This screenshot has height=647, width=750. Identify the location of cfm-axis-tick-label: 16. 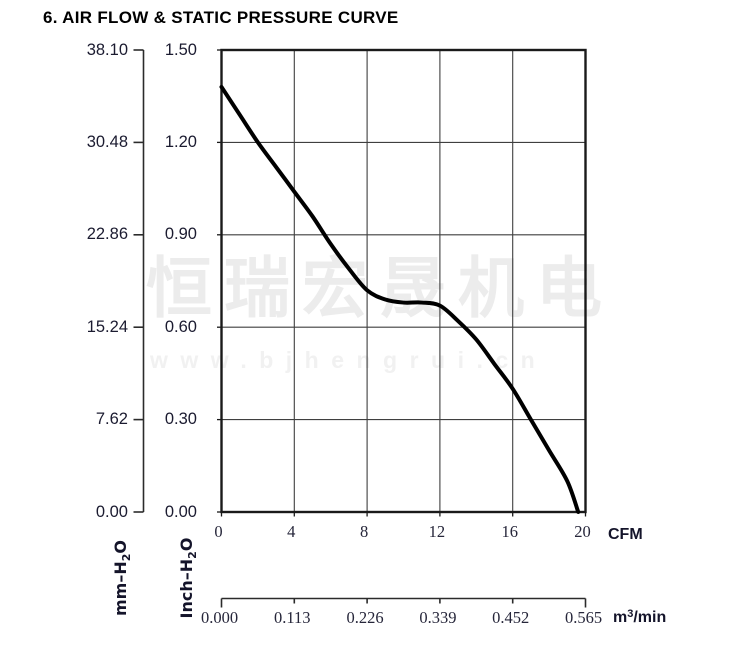
(509, 531).